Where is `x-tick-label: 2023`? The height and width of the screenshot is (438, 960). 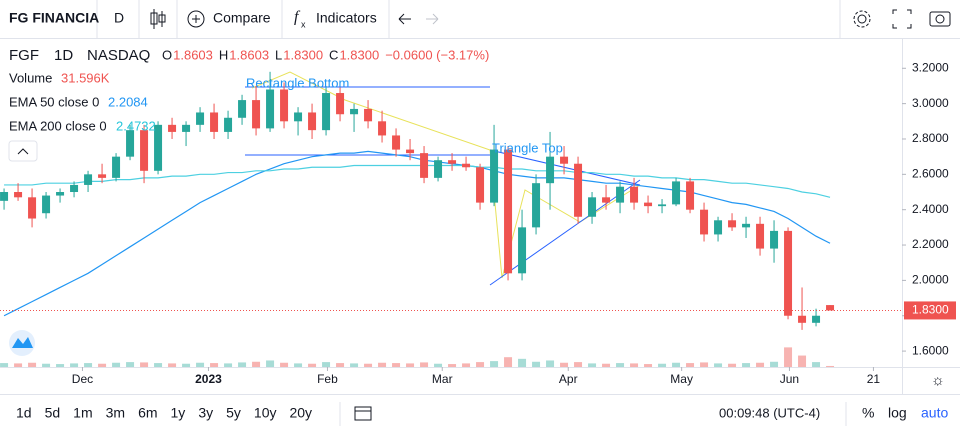 x-tick-label: 2023 is located at coordinates (208, 379).